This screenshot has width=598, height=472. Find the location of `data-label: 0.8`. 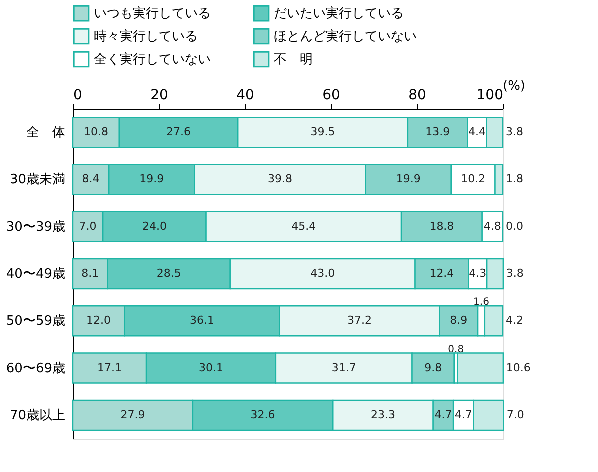

data-label: 0.8 is located at coordinates (456, 350).